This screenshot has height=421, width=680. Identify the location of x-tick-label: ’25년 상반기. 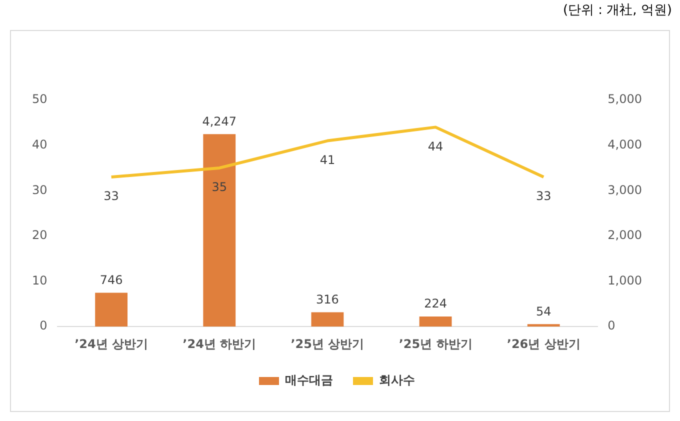
(327, 343).